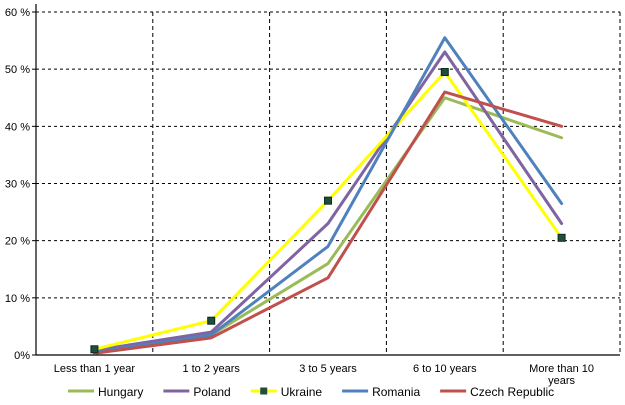 The width and height of the screenshot is (625, 405). Describe the element at coordinates (328, 369) in the screenshot. I see `x-tick-label: 3 to 5 years` at that location.